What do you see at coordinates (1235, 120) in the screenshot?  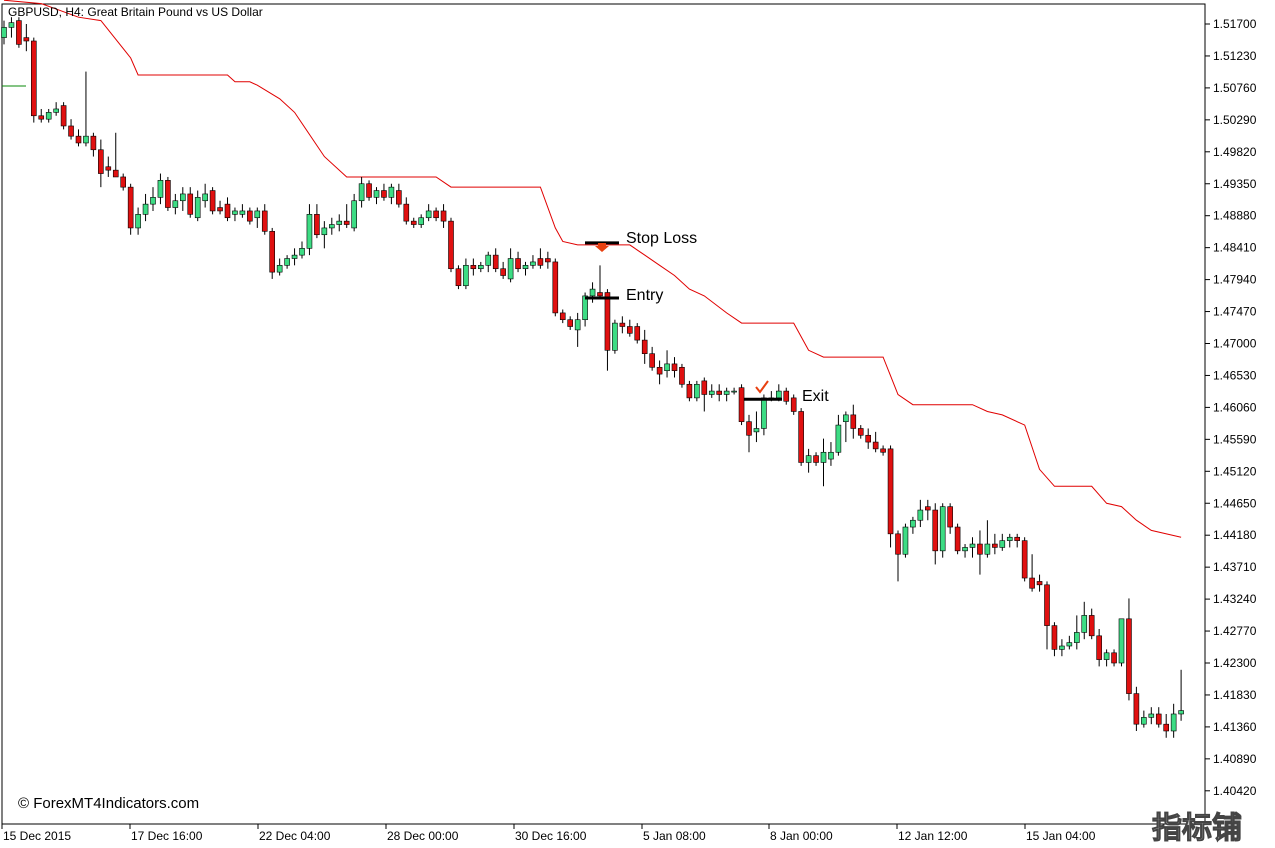 I see `y-tick-label: 1.50290` at bounding box center [1235, 120].